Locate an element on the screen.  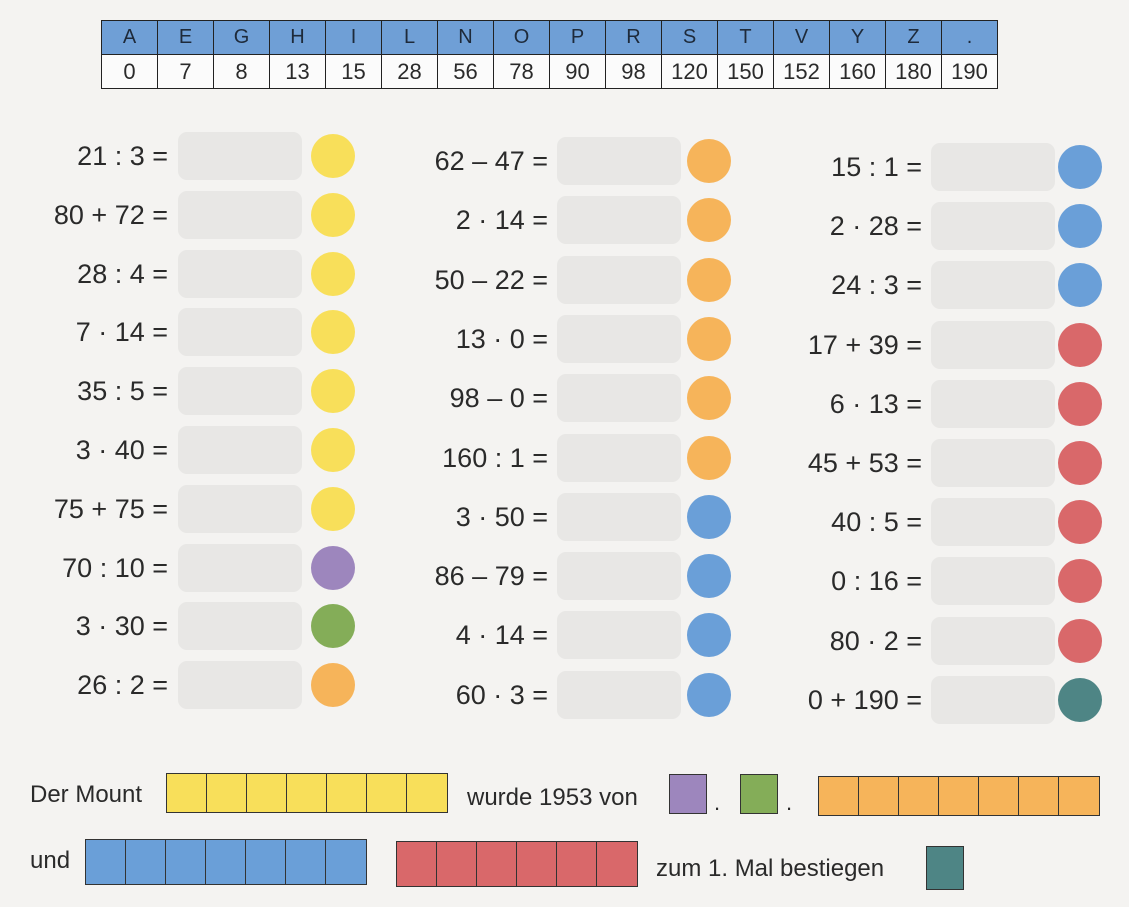
answer-cell-green is located at coordinates (759, 794).